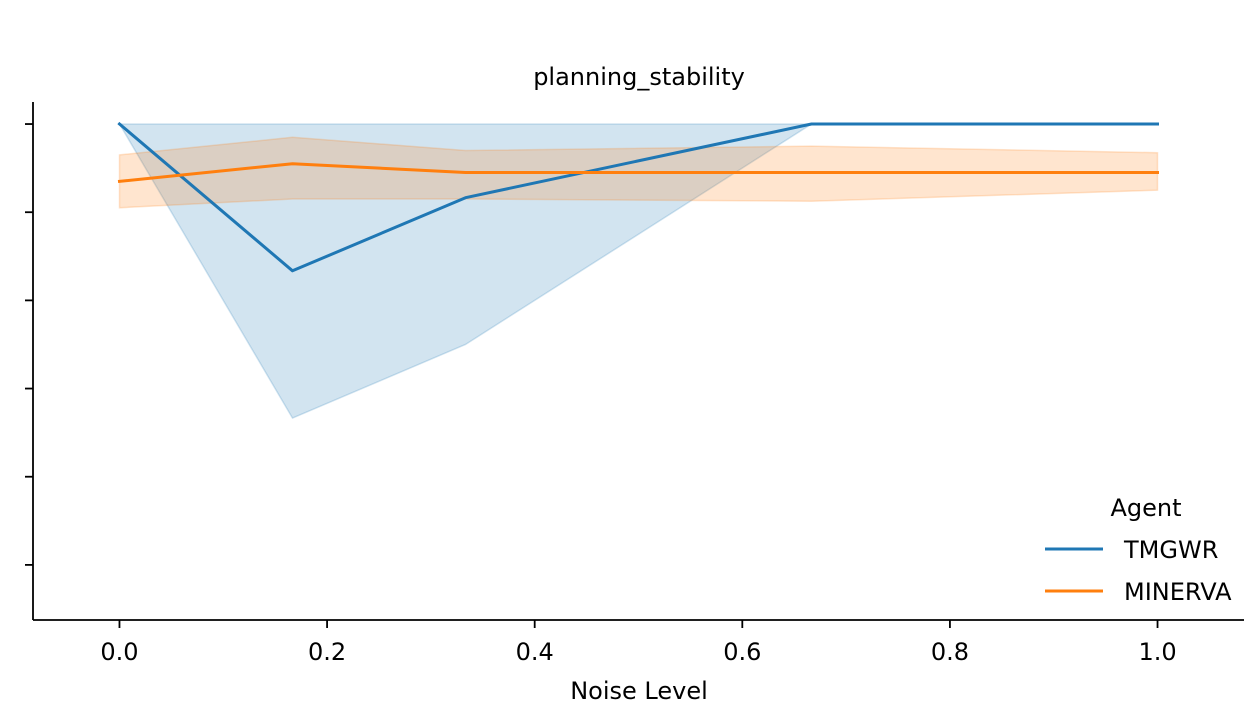  What do you see at coordinates (29, 344) in the screenshot?
I see `y-ticks` at bounding box center [29, 344].